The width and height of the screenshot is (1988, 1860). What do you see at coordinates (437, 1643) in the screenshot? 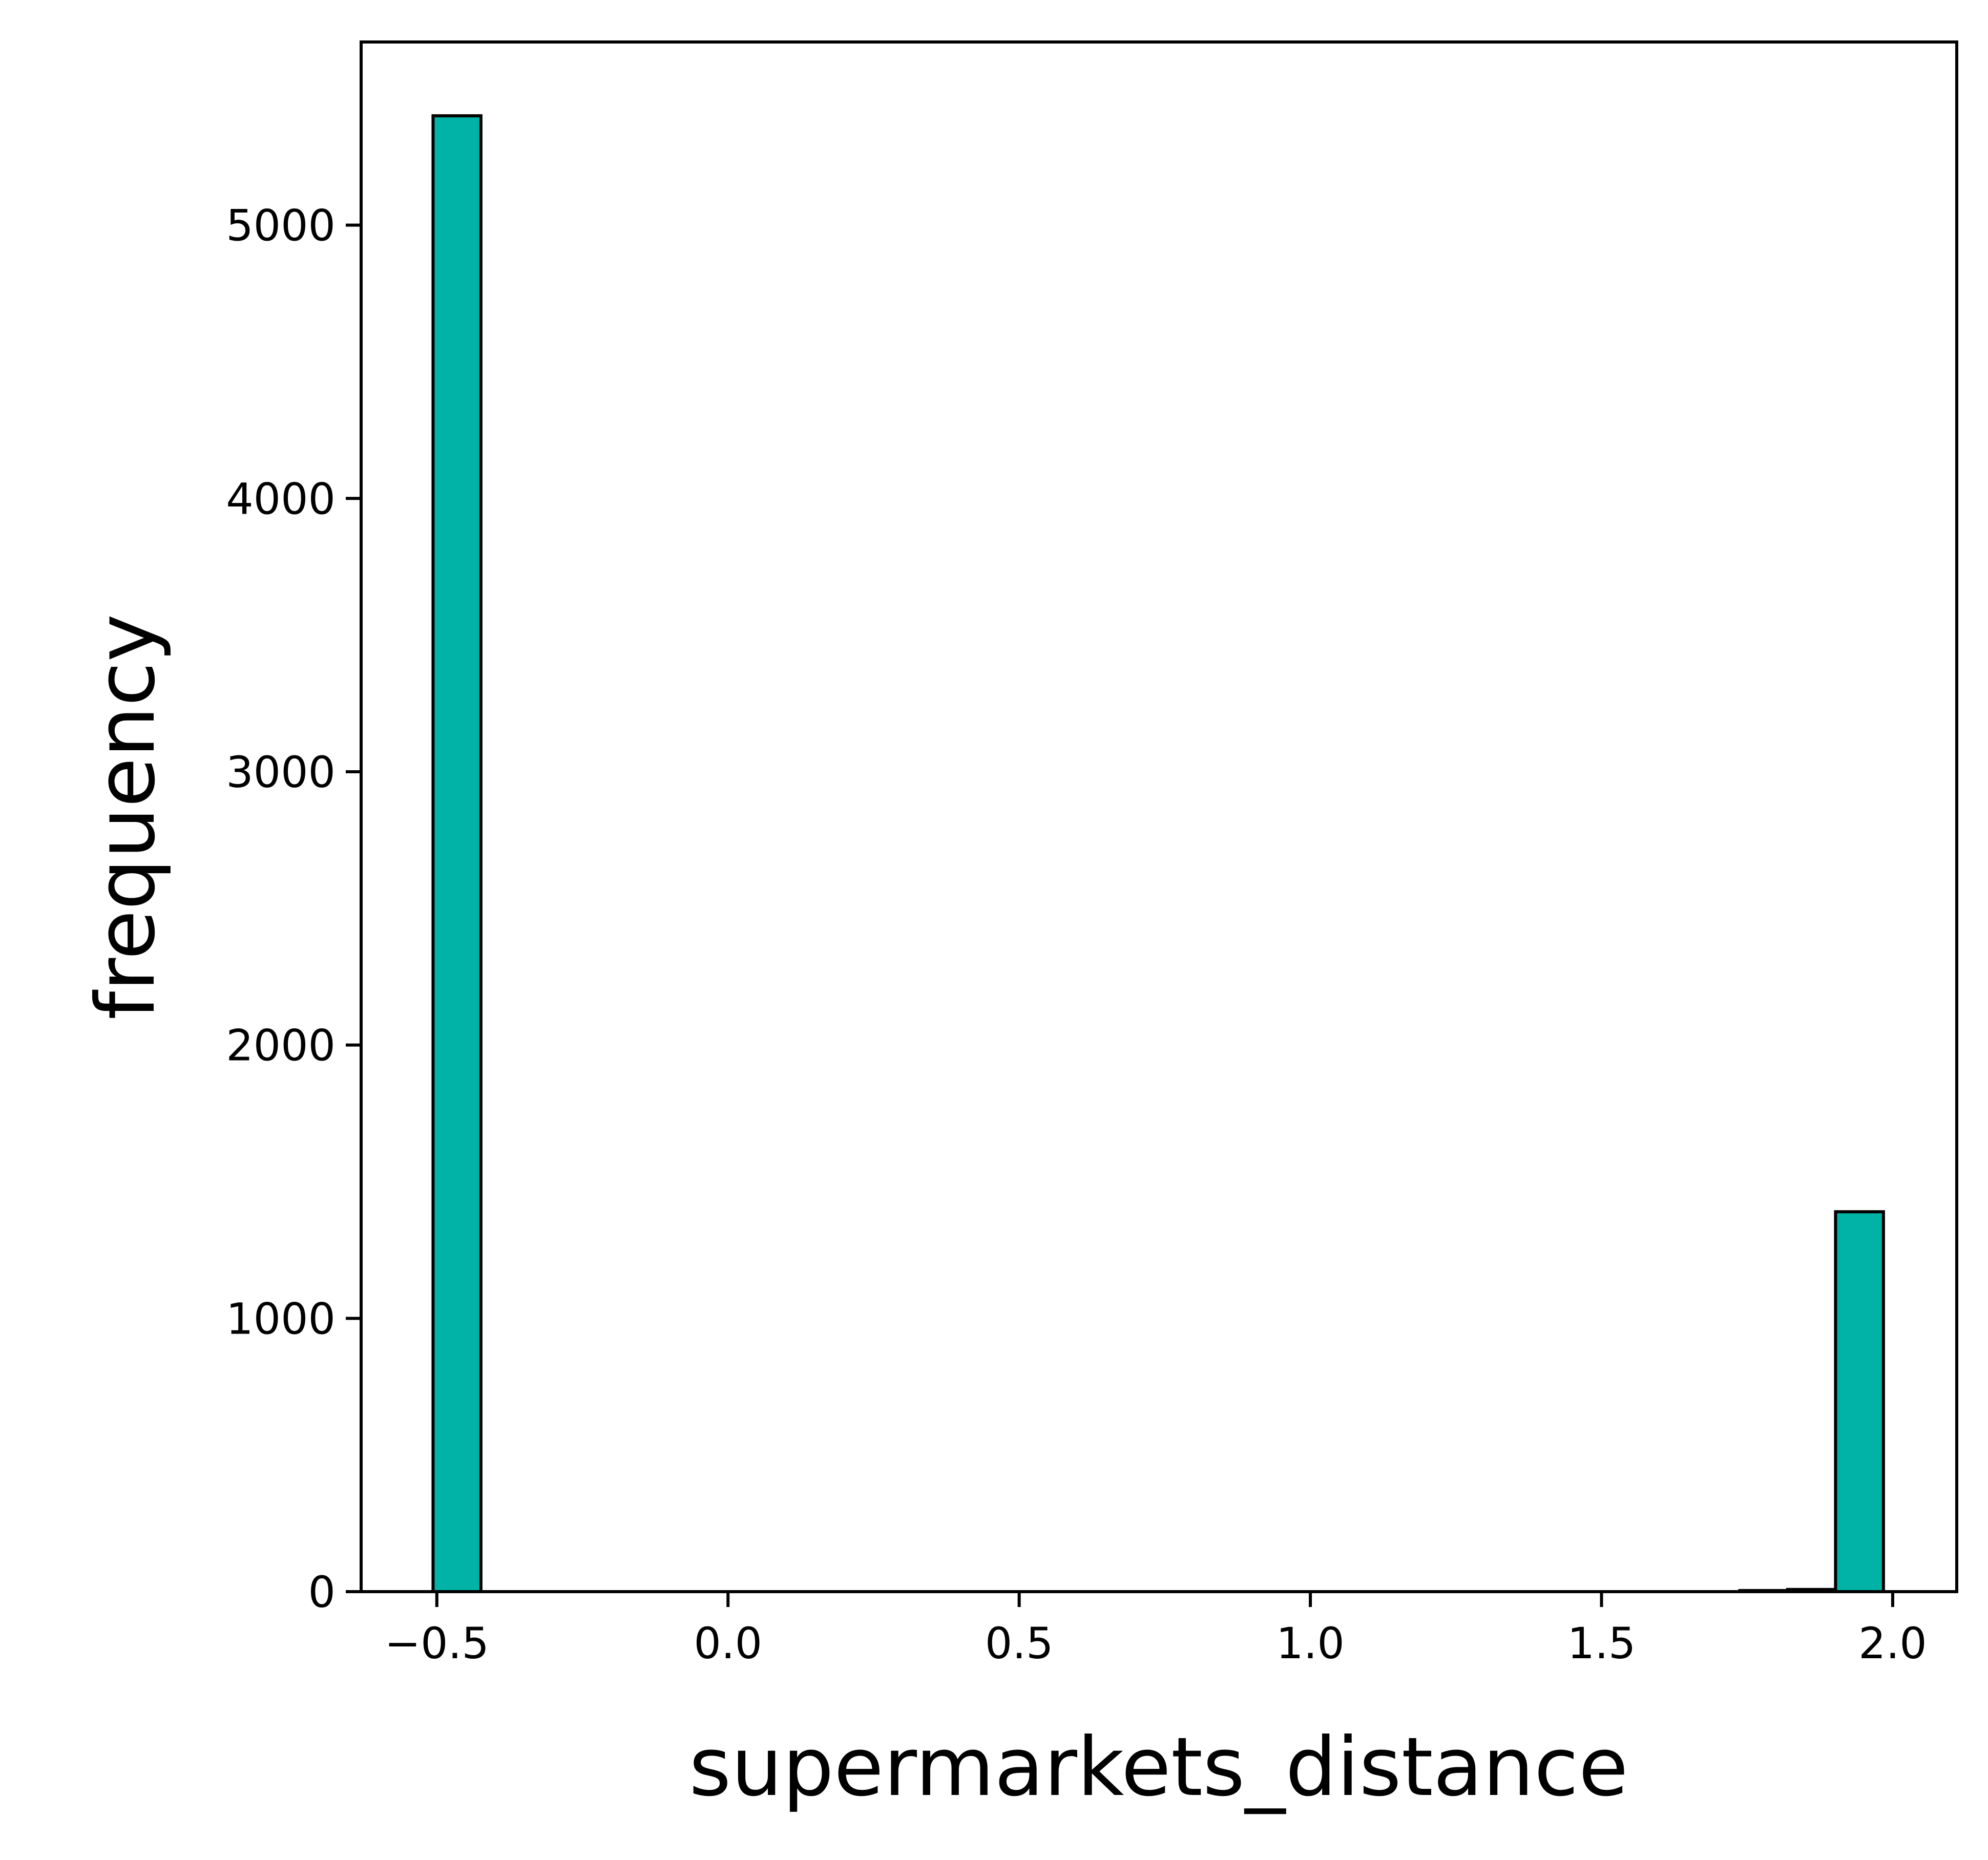
I see `x-tick-label-0: −0.5` at bounding box center [437, 1643].